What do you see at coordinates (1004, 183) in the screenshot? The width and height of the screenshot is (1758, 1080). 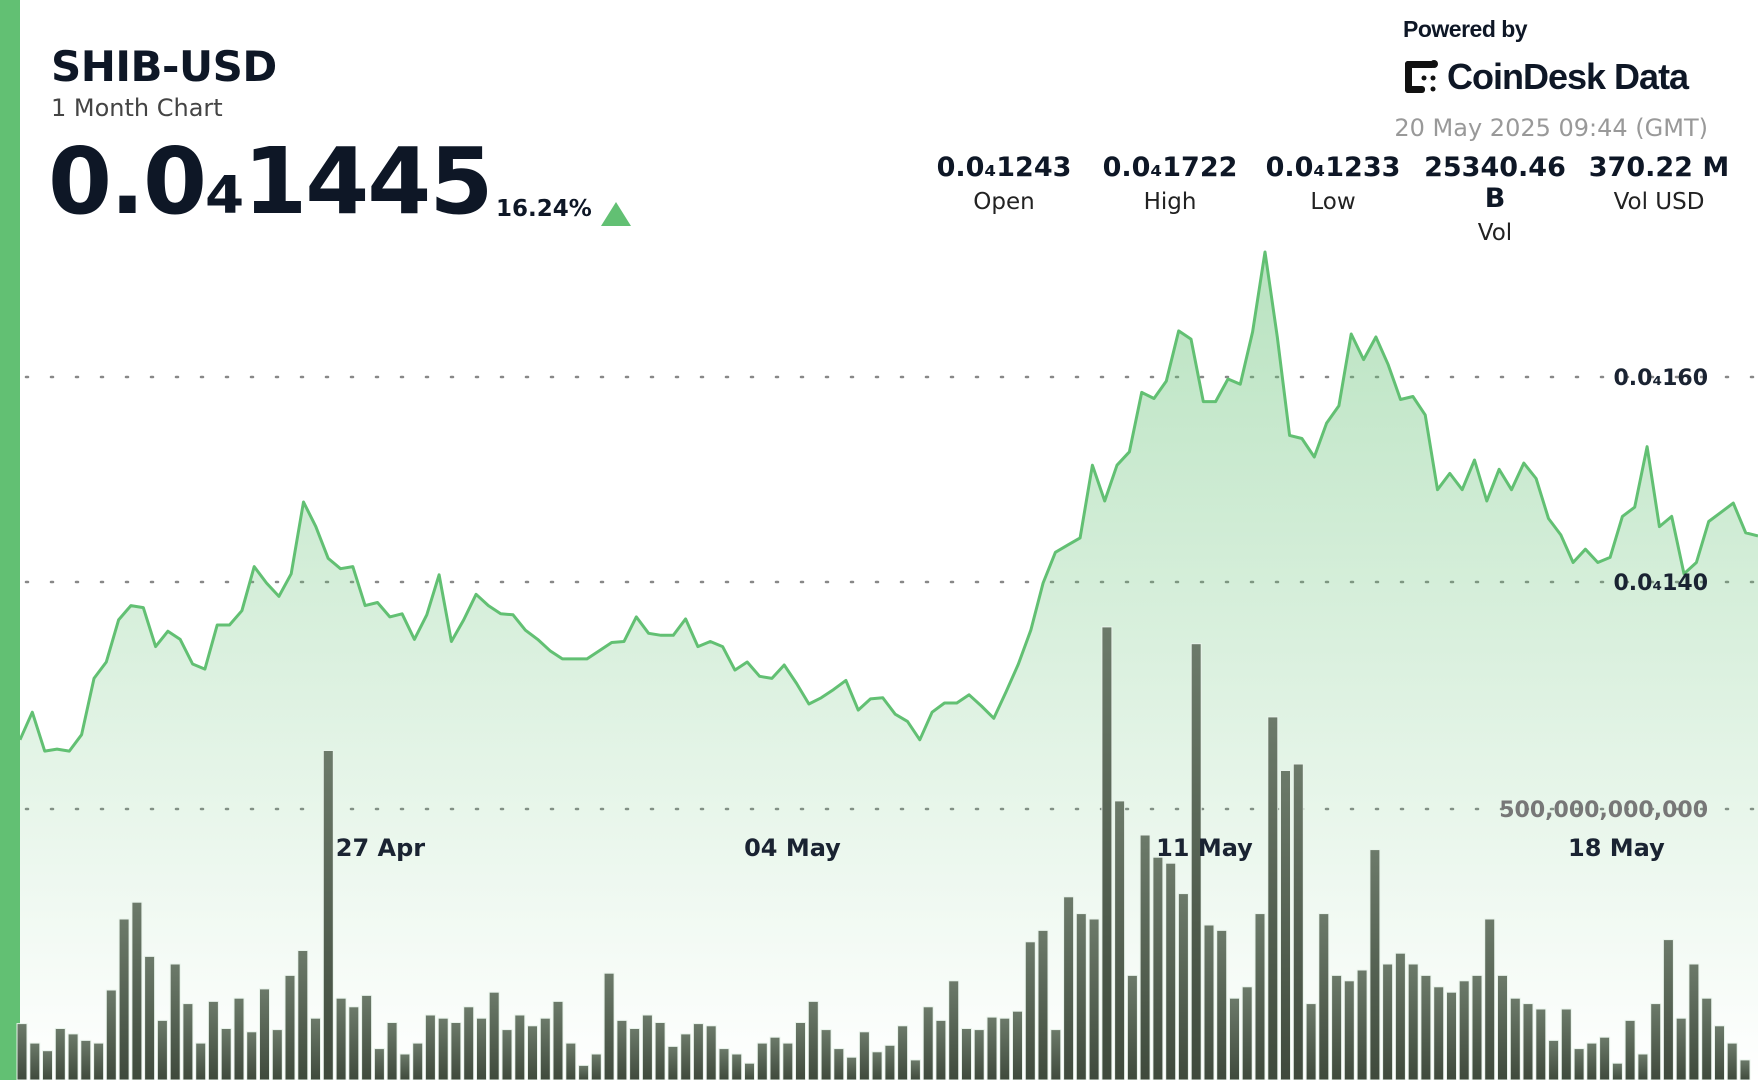 I see `stat-open: 0.0₄1243 Open` at bounding box center [1004, 183].